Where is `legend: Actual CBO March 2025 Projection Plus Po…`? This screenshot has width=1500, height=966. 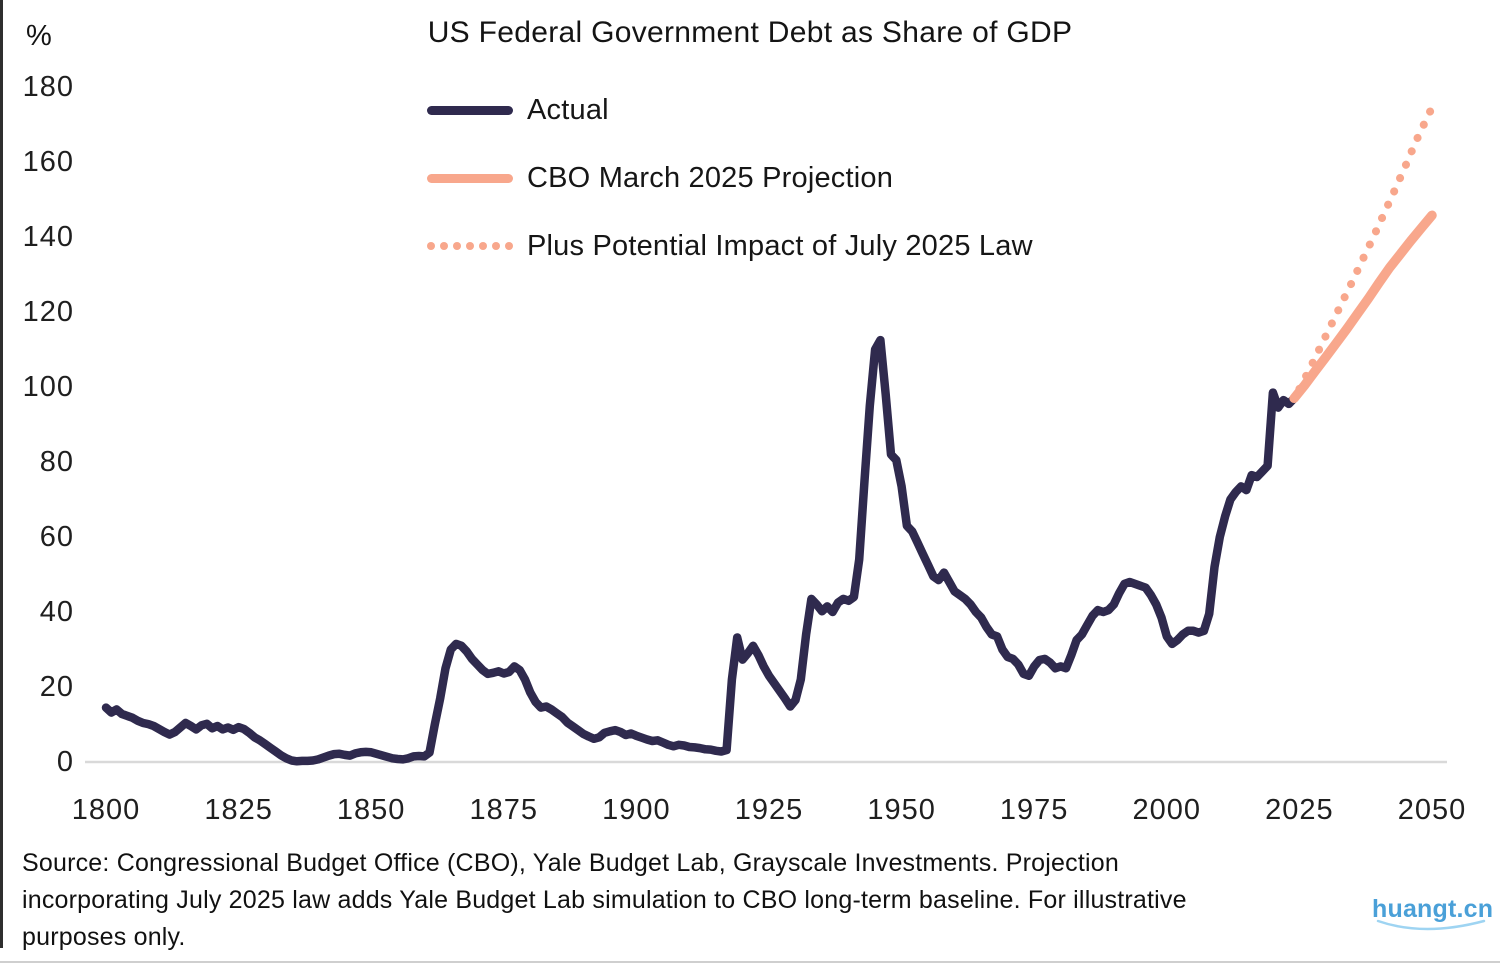
legend: Actual CBO March 2025 Projection Plus Po… is located at coordinates (730, 194).